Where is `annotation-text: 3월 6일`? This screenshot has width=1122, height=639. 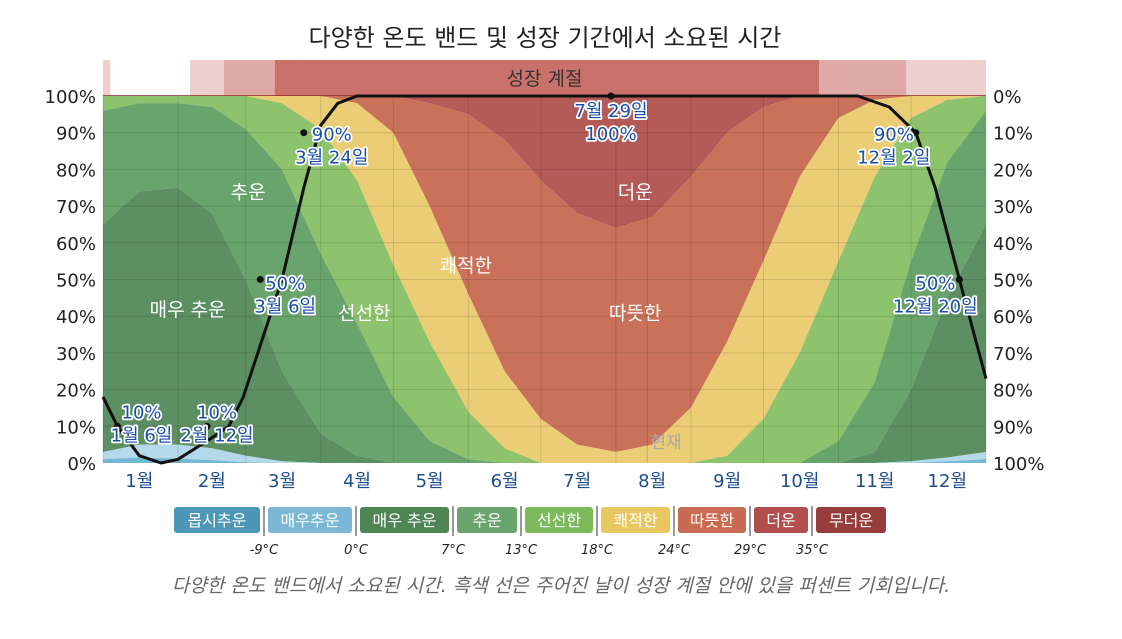 annotation-text: 3월 6일 is located at coordinates (285, 307).